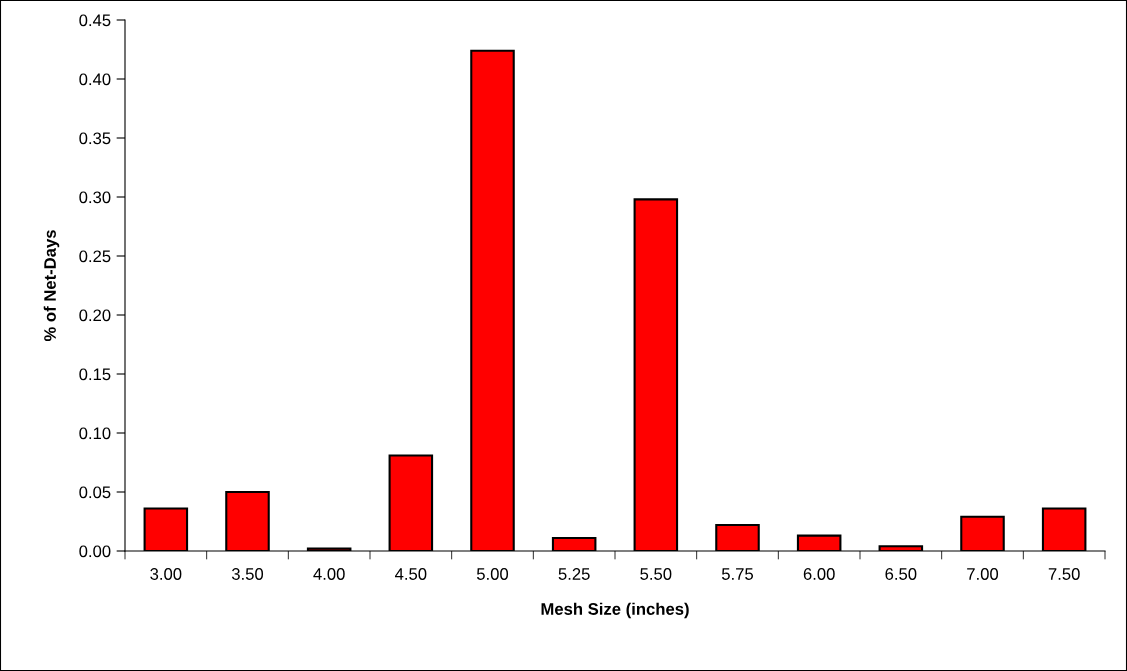 The width and height of the screenshot is (1127, 671). Describe the element at coordinates (329, 574) in the screenshot. I see `x-tick-label: 4.00` at that location.